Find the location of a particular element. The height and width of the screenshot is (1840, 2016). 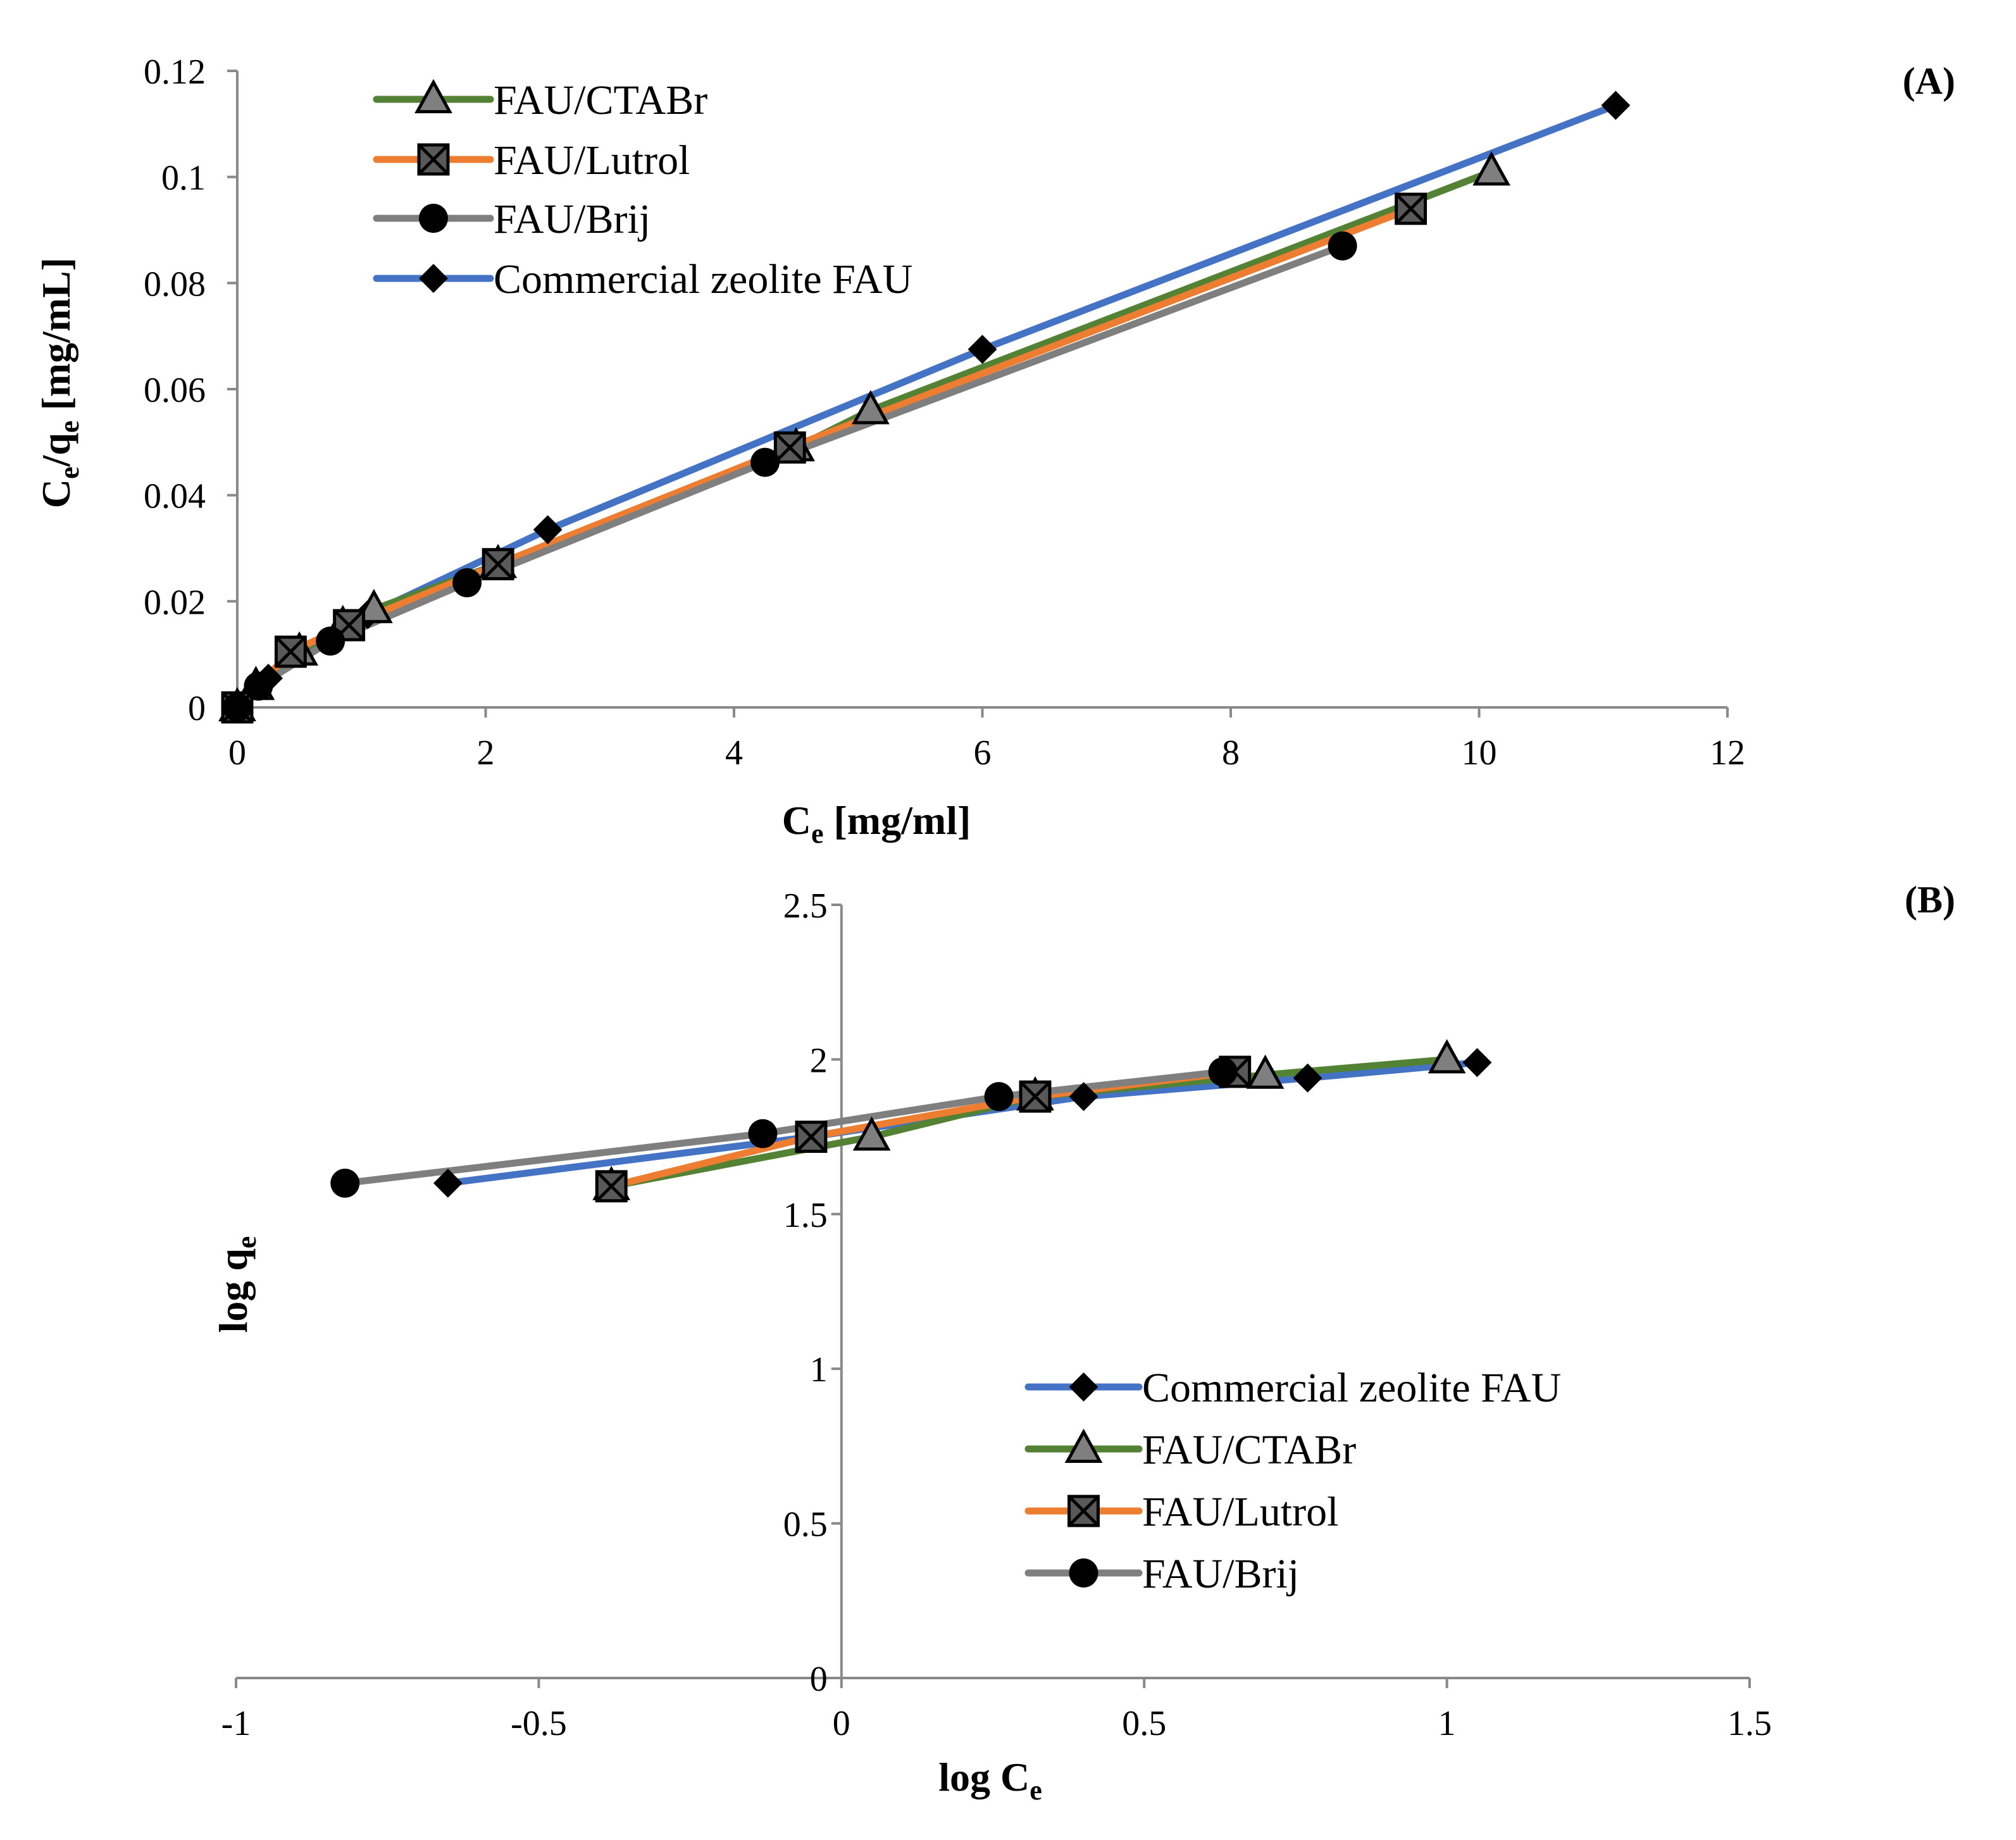

y-tick-label: 0.08 is located at coordinates (175, 284).